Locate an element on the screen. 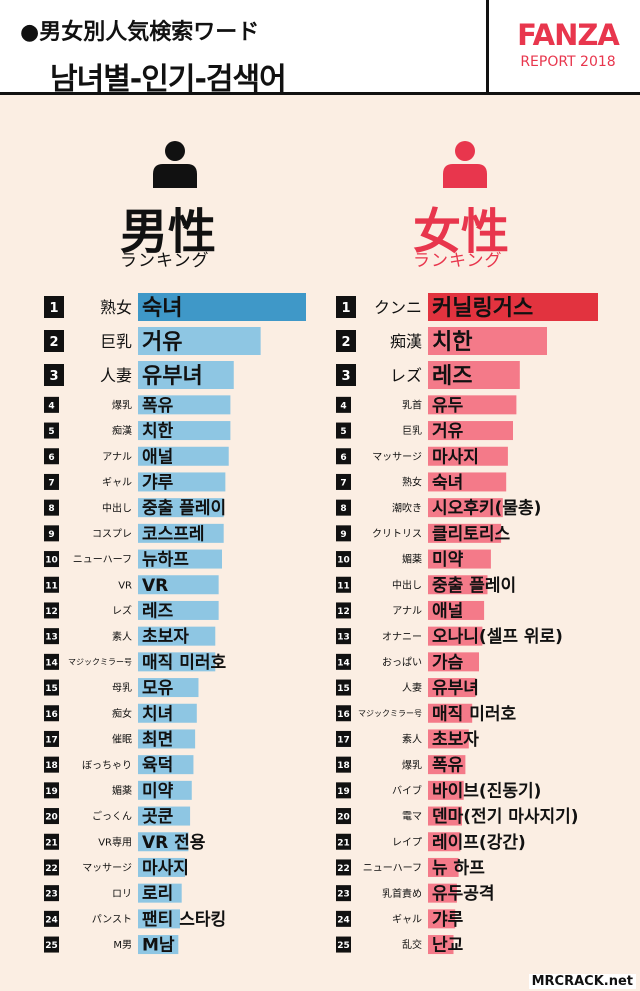 The height and width of the screenshot is (991, 640). male-rank-label: 24 is located at coordinates (51, 920).